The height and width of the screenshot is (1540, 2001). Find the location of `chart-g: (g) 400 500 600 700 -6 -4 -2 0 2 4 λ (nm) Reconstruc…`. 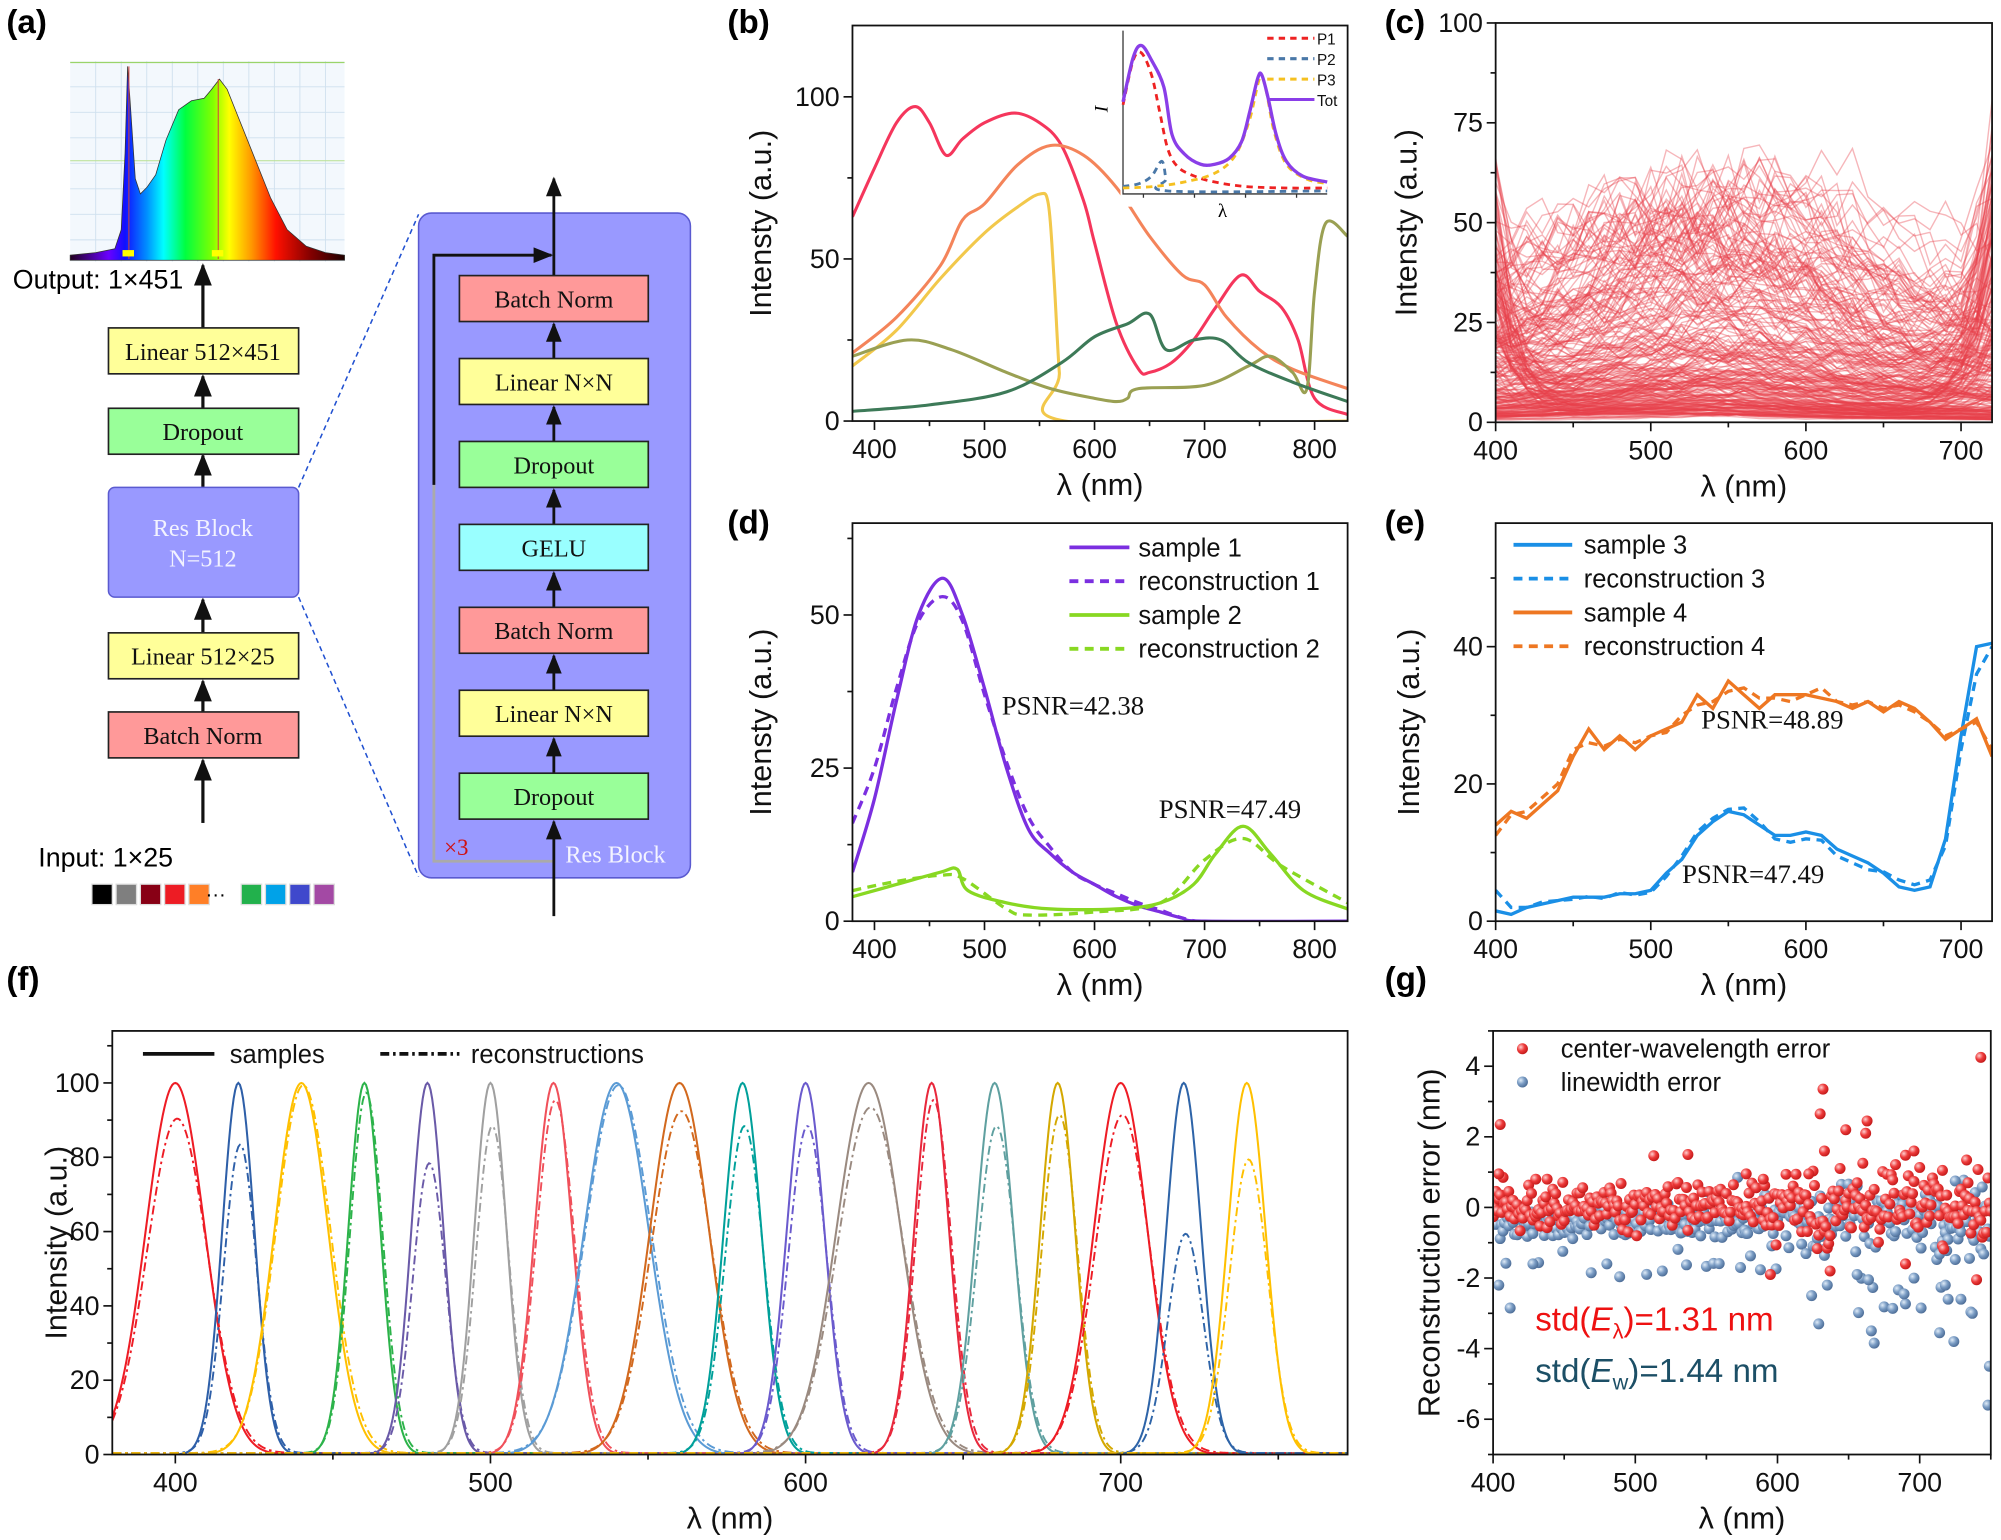

chart-g: (g) 400 500 600 700 -6 -4 -2 0 2 4 λ (nm) Reconstruc… is located at coordinates (1688, 1248).